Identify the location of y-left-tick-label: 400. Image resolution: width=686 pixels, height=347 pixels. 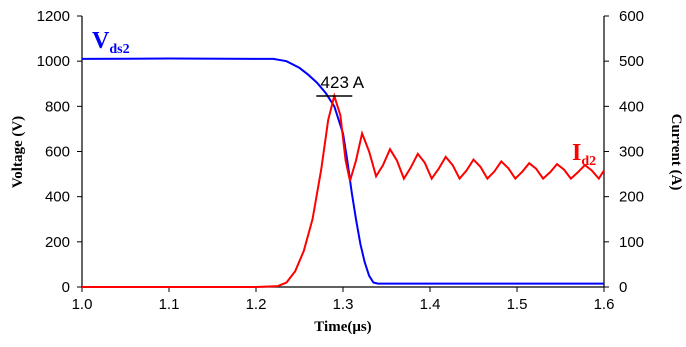
(57, 197).